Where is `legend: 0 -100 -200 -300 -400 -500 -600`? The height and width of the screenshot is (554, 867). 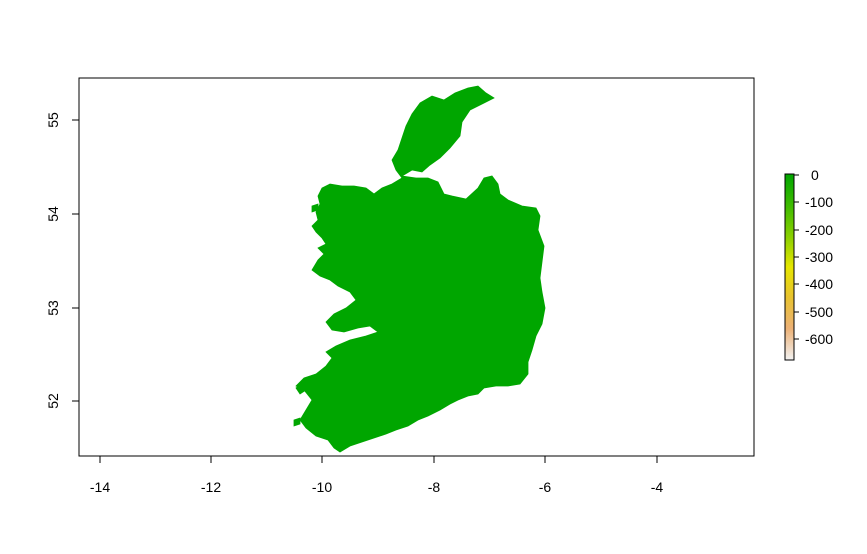
legend: 0 -100 -200 -300 -400 -500 -600 is located at coordinates (808, 264).